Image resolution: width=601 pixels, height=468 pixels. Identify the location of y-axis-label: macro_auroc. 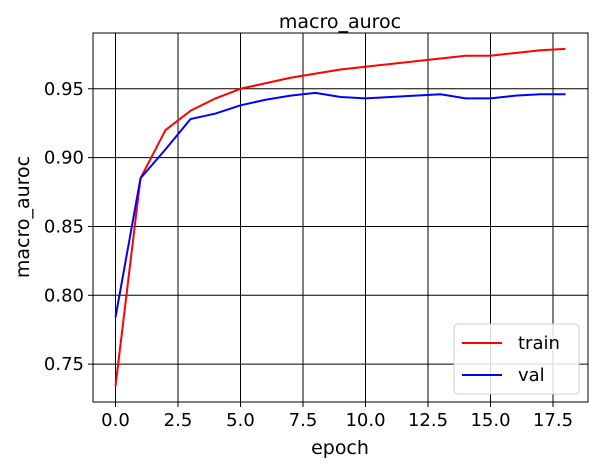
(23, 217).